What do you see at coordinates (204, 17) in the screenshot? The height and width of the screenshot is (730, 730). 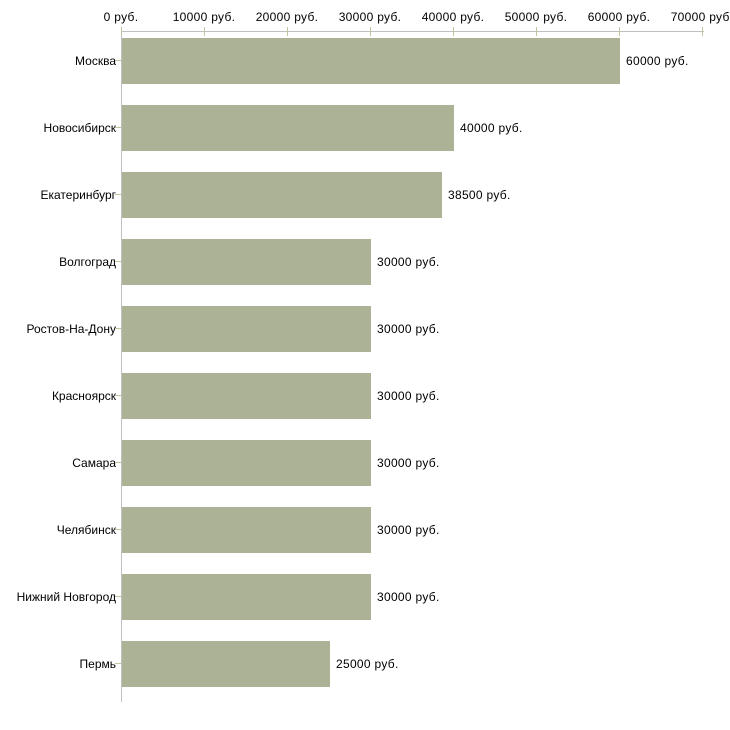 I see `x-tick-label: 10000 руб.` at bounding box center [204, 17].